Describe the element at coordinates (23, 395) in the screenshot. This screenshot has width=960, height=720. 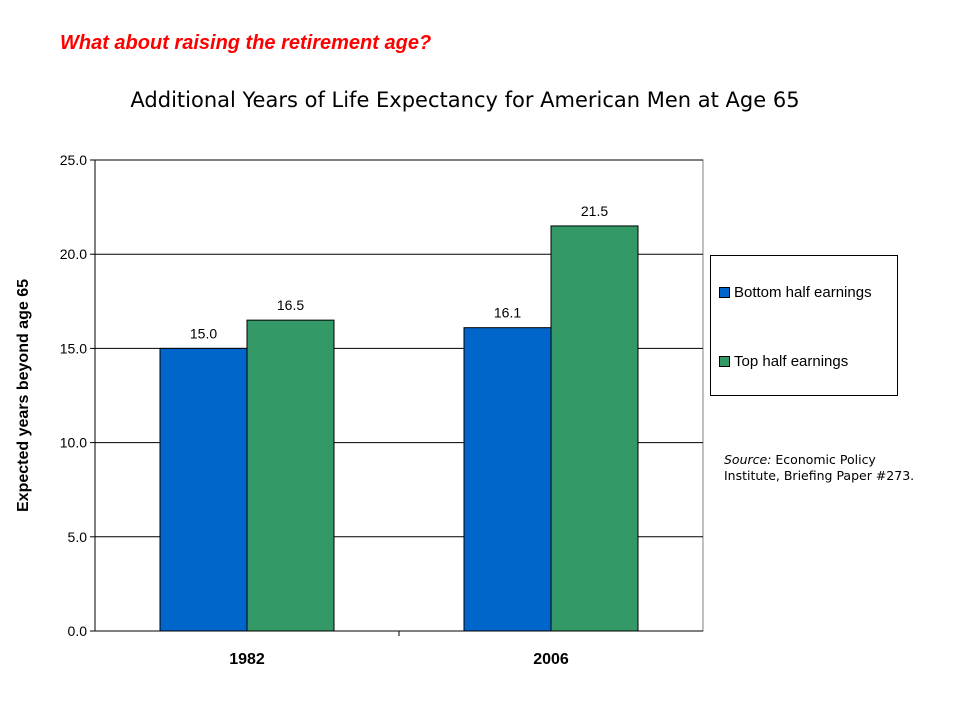
I see `y-axis-label: Expected years beyond age 65` at that location.